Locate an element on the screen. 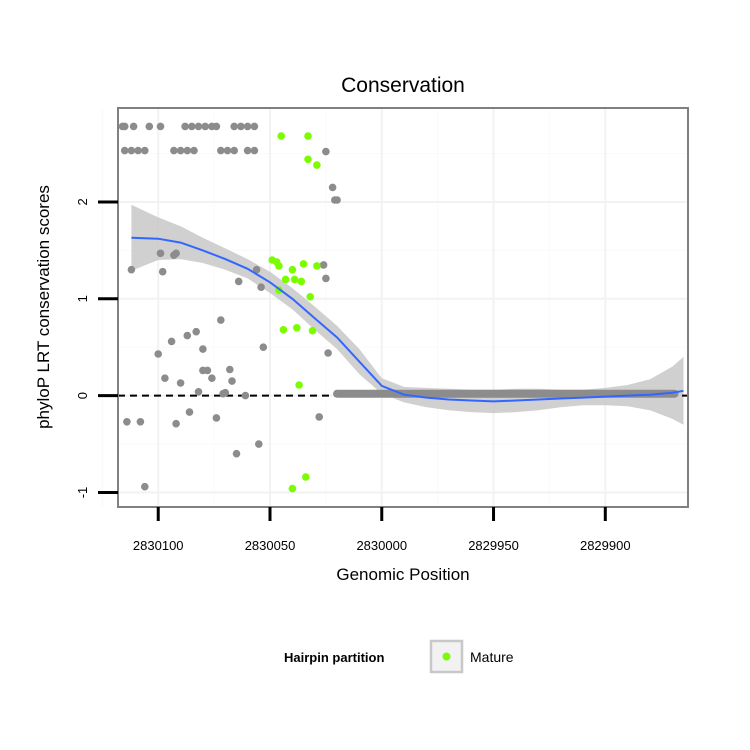 The height and width of the screenshot is (750, 750). y-tick-label: 1 is located at coordinates (82, 298).